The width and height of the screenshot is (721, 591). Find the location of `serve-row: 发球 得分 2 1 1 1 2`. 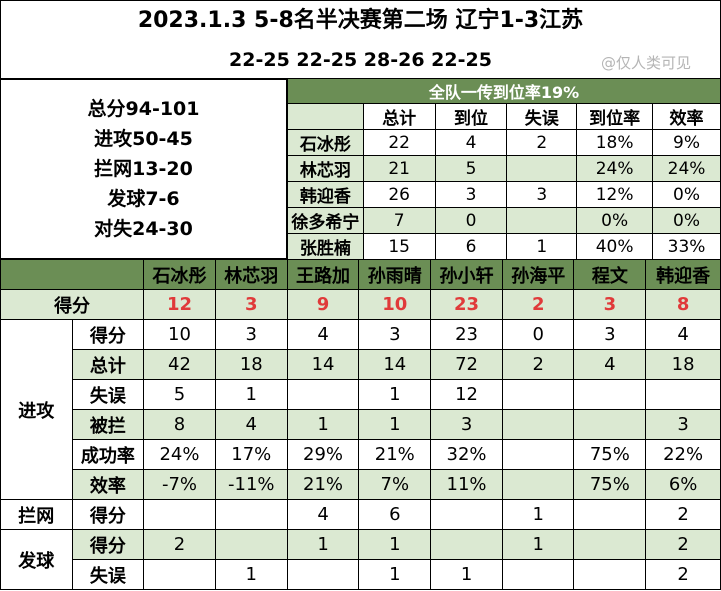

serve-row: 发球 得分 2 1 1 1 2 is located at coordinates (360, 559).